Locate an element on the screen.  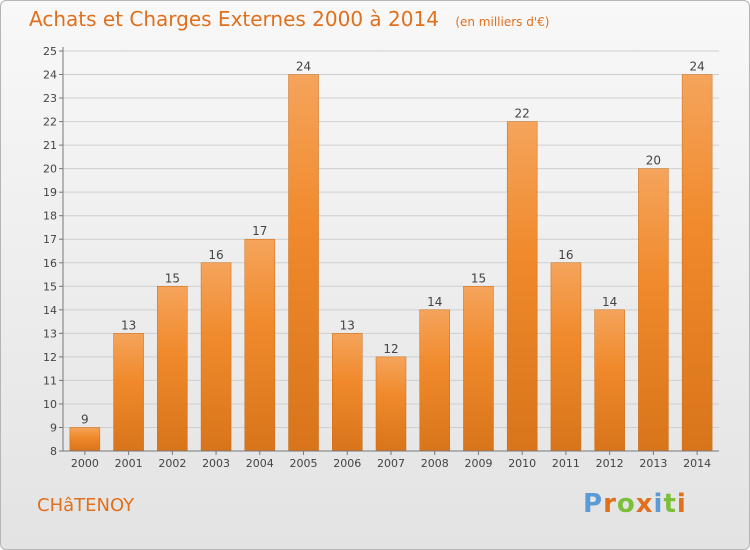
y-tick-label: 13 is located at coordinates (50, 333).